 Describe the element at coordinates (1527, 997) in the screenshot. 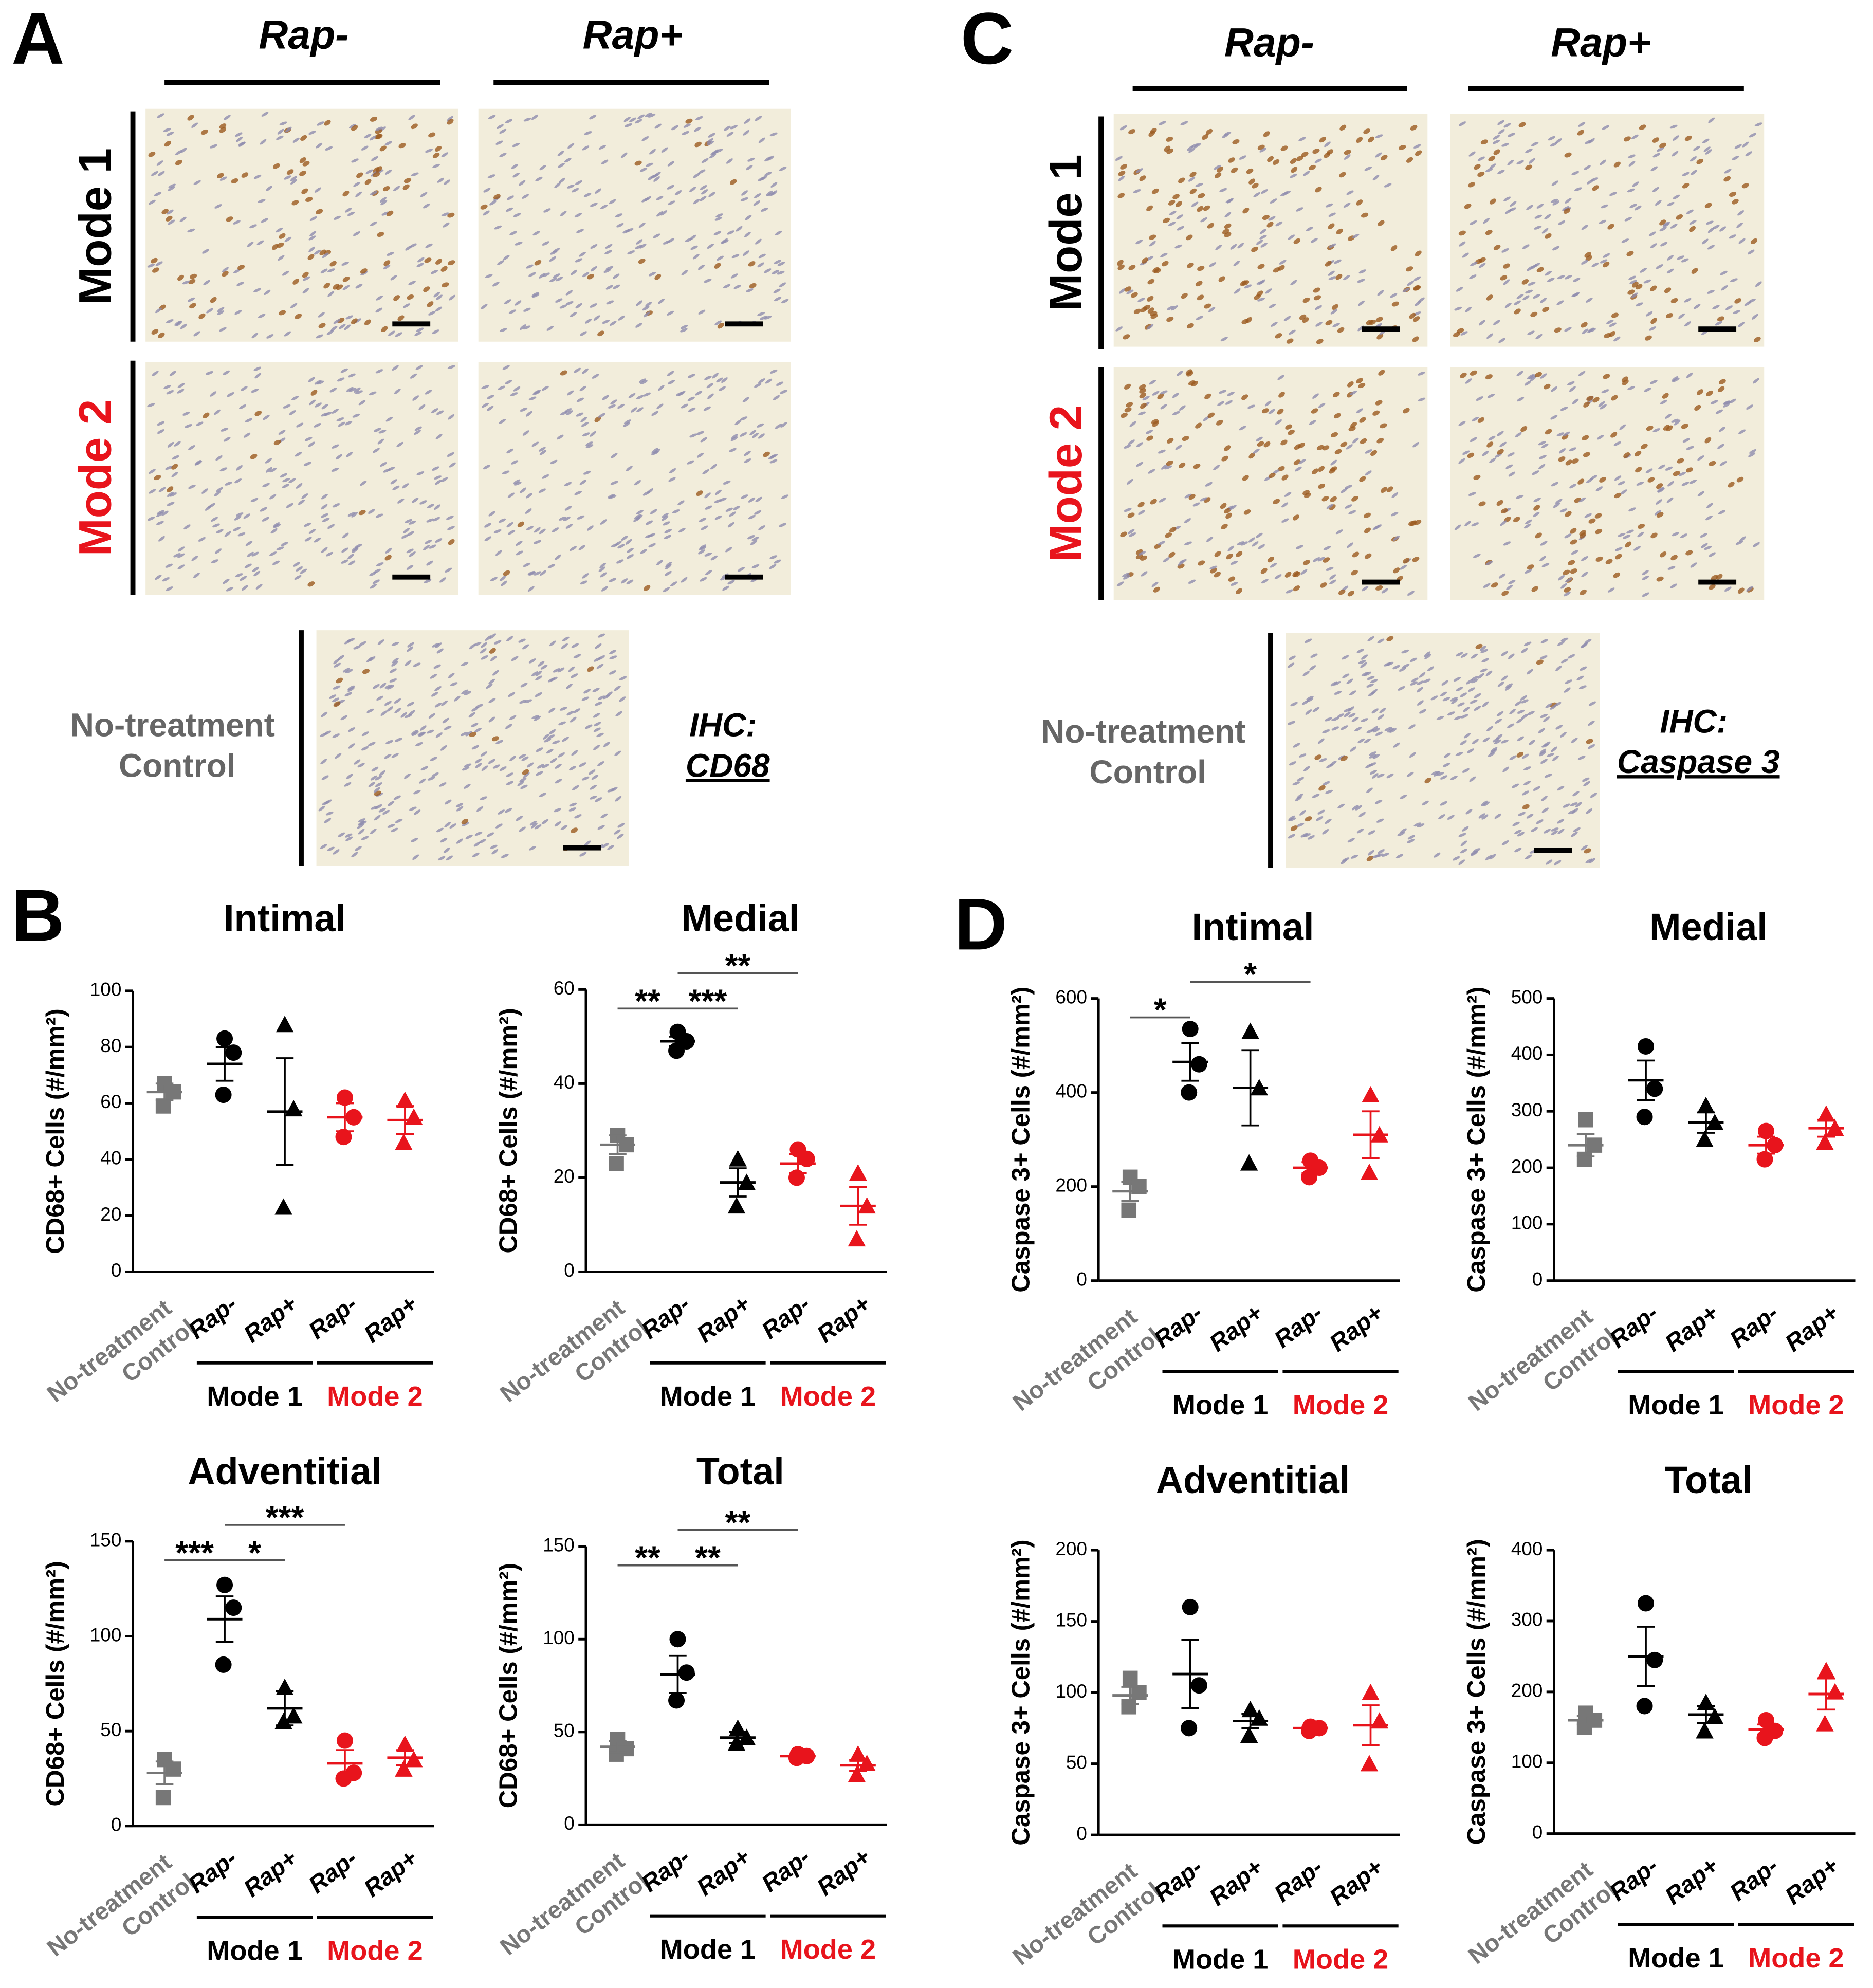

I see `y-tick-label: 500` at that location.